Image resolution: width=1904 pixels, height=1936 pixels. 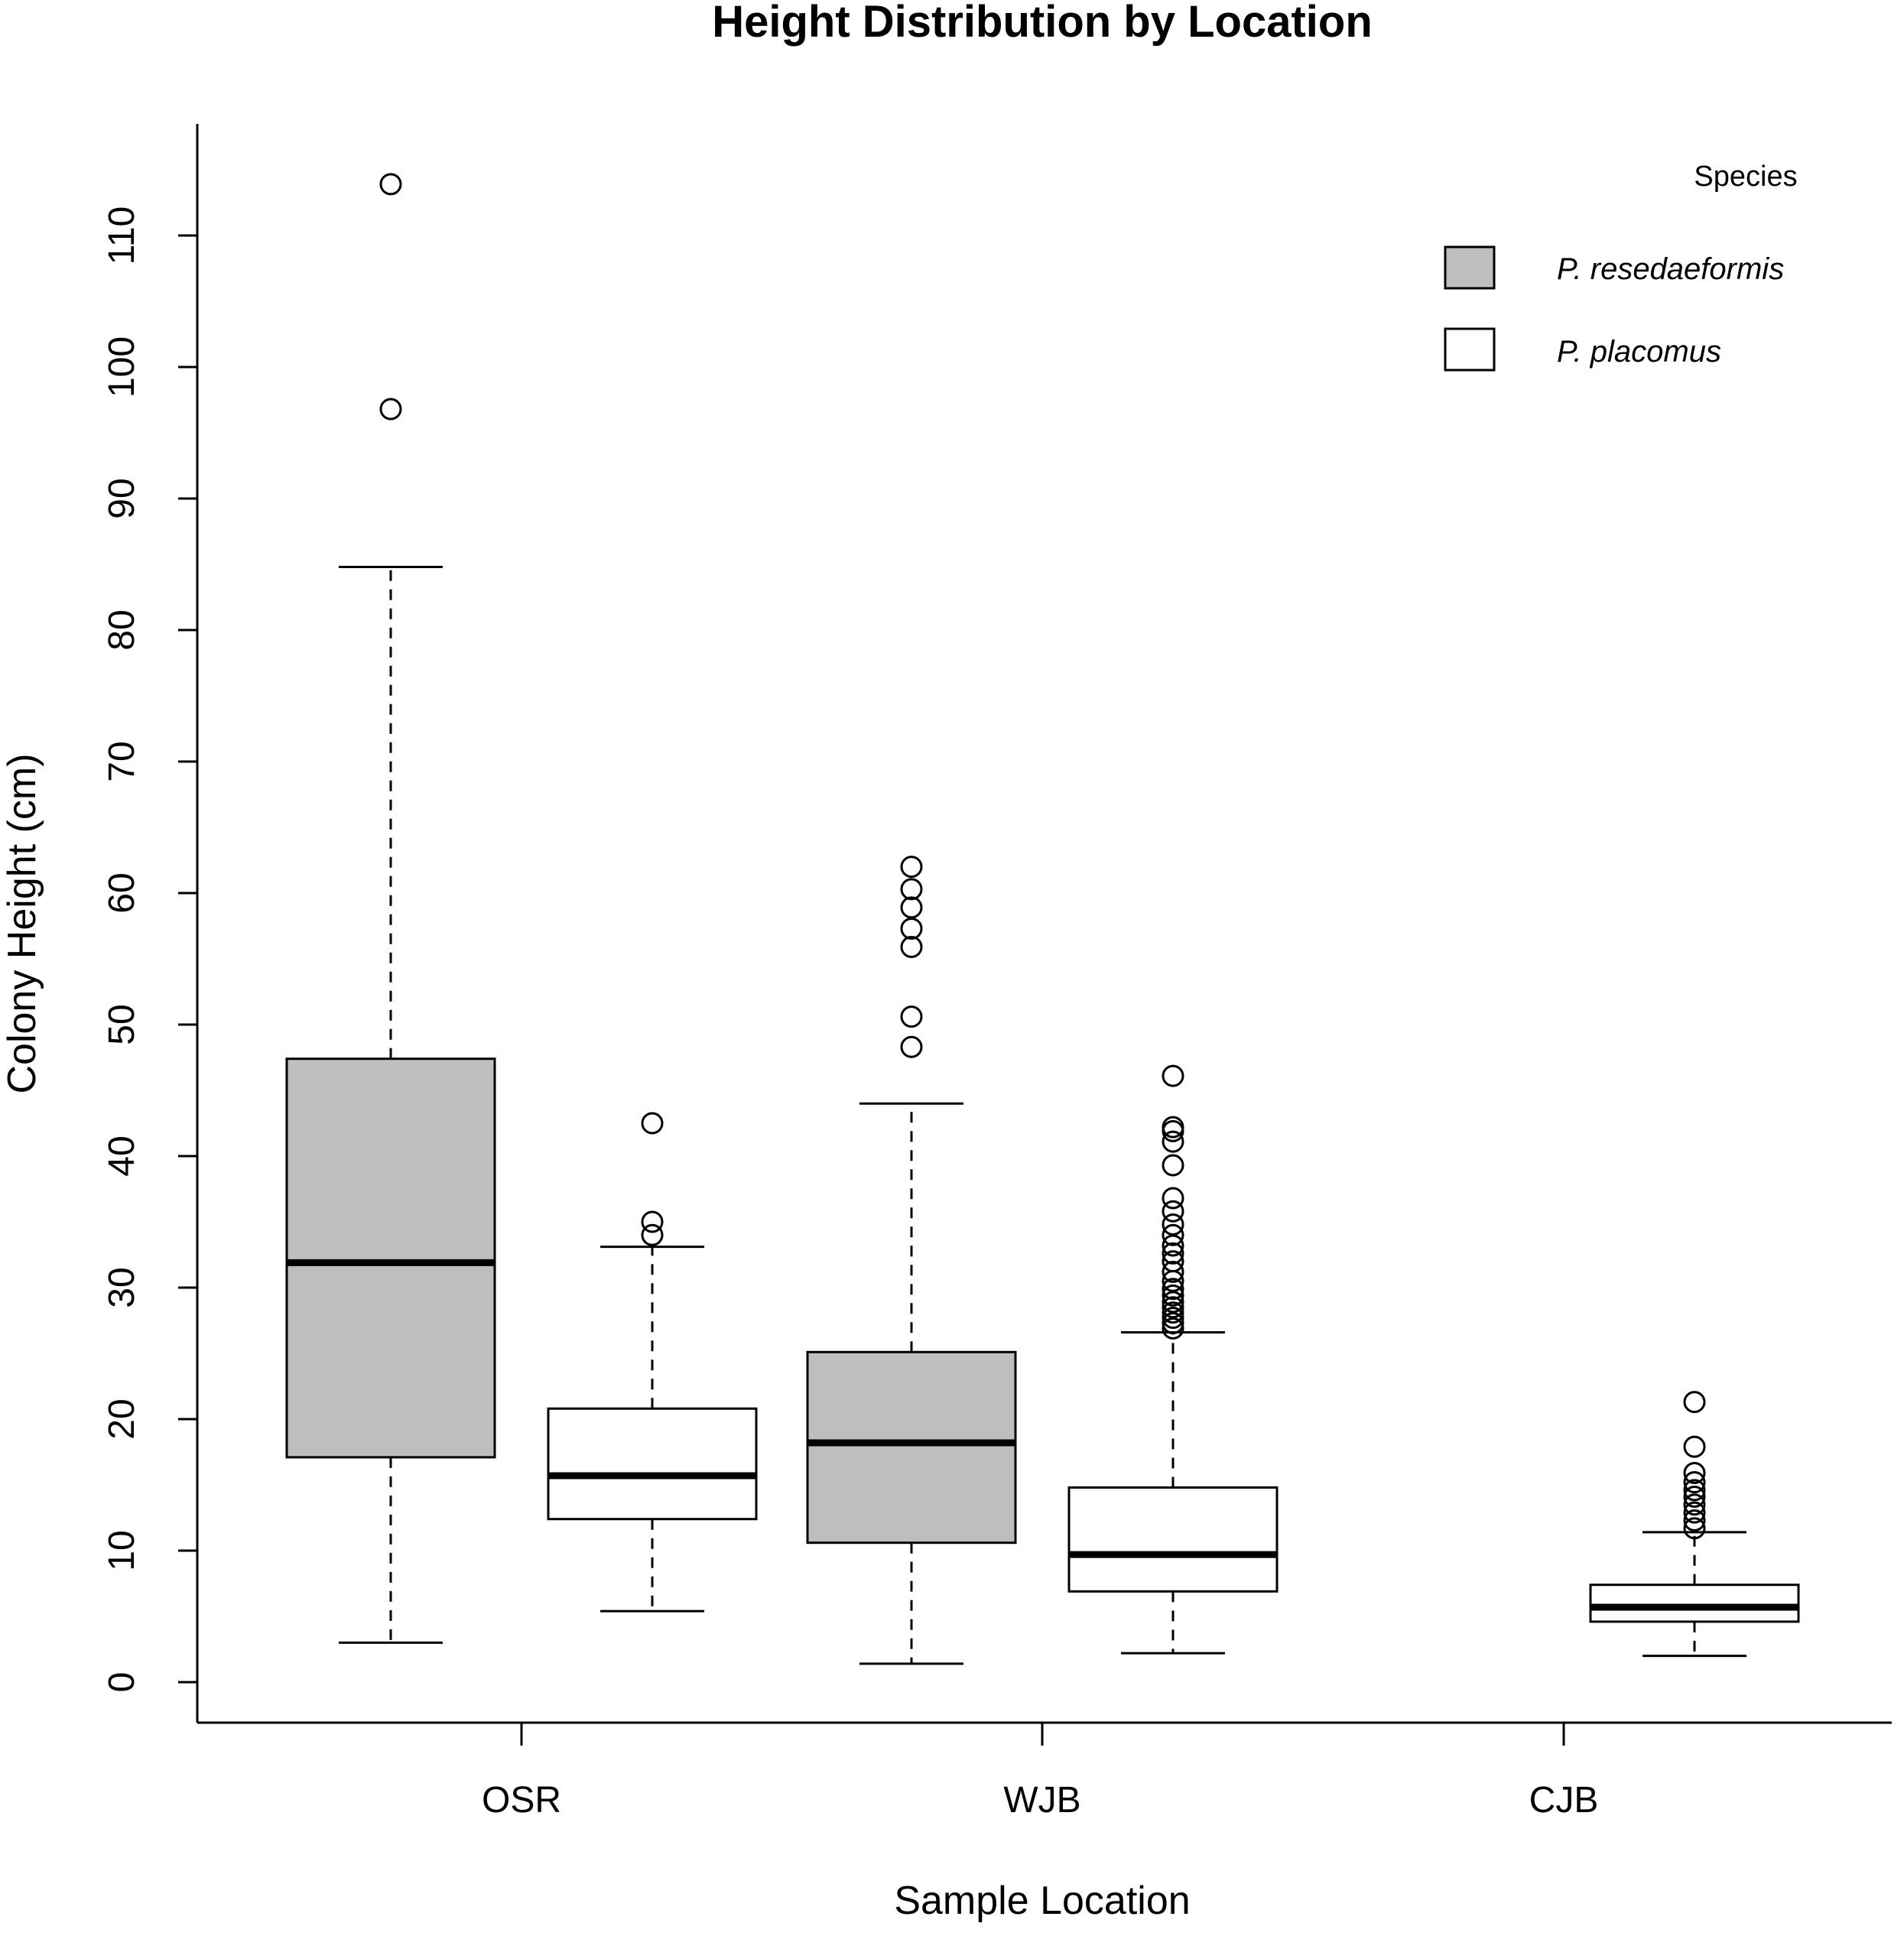 I want to click on y-axis-ticks: 0 10 20 30 40 50 60 70 80 90 100 110, so click(x=149, y=950).